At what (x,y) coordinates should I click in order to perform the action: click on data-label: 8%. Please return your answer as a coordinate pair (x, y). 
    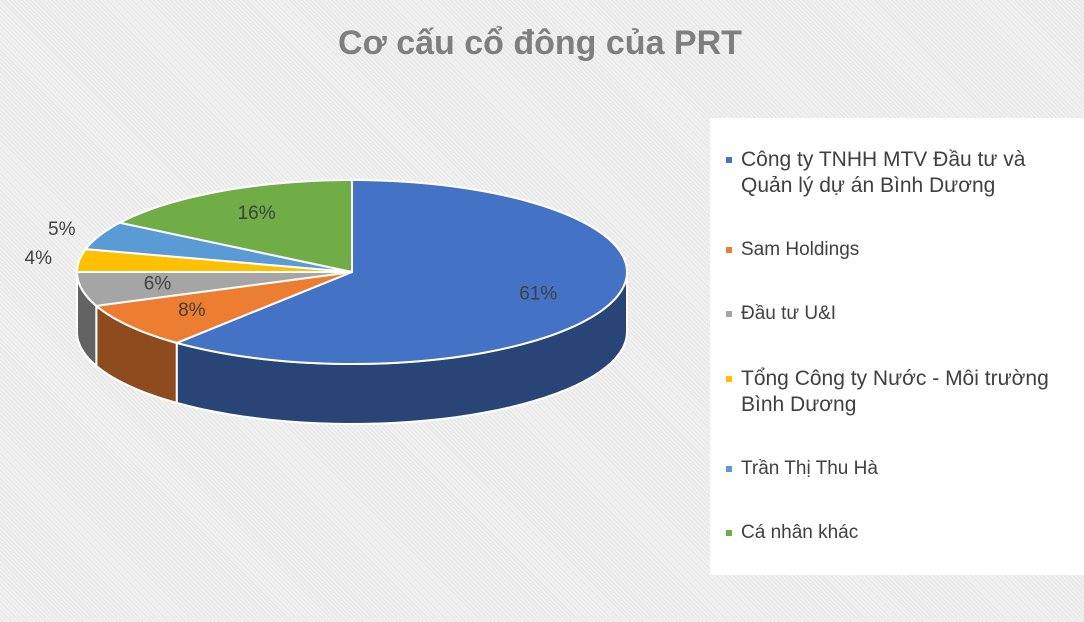
    Looking at the image, I should click on (192, 310).